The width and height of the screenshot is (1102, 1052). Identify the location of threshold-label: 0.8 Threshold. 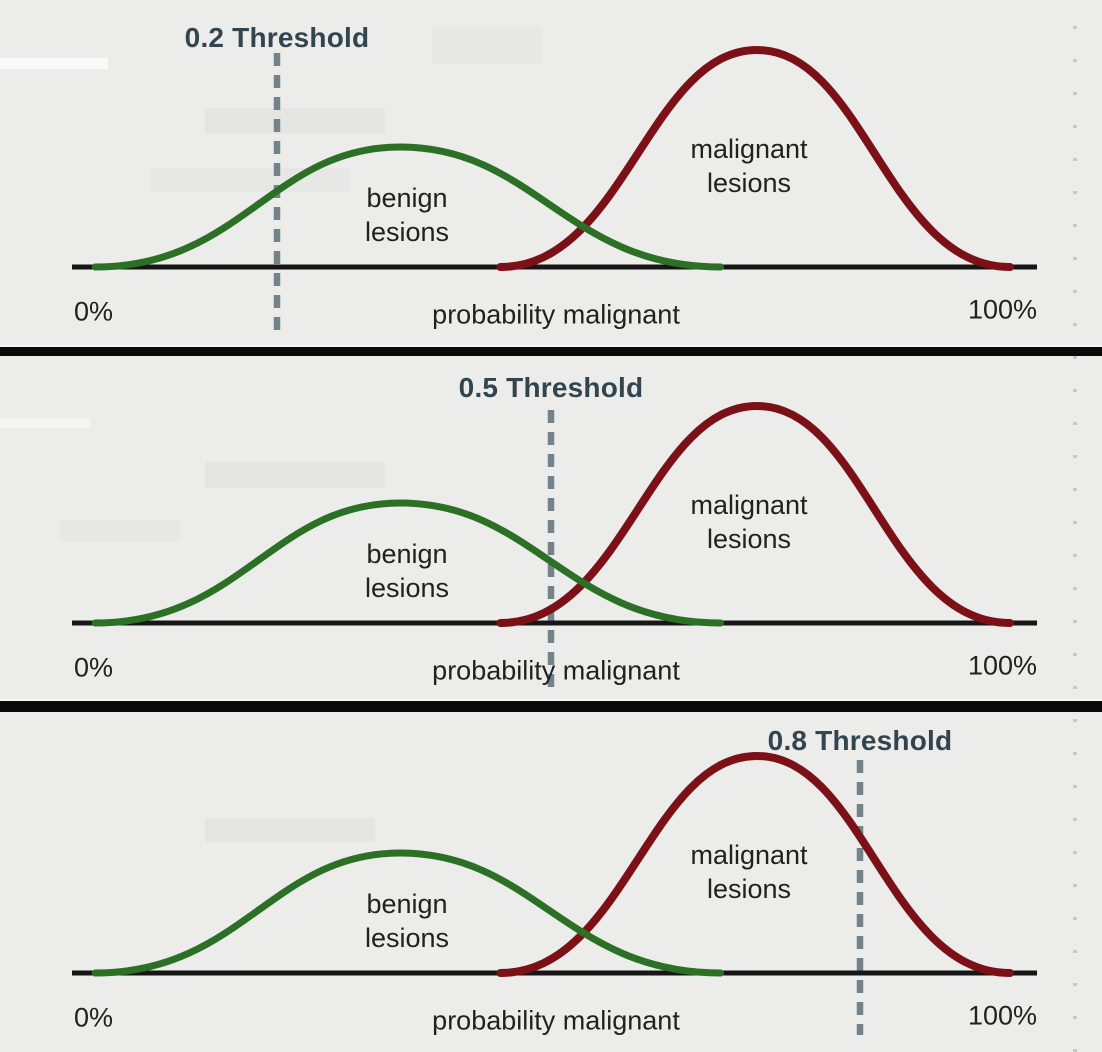
(860, 740).